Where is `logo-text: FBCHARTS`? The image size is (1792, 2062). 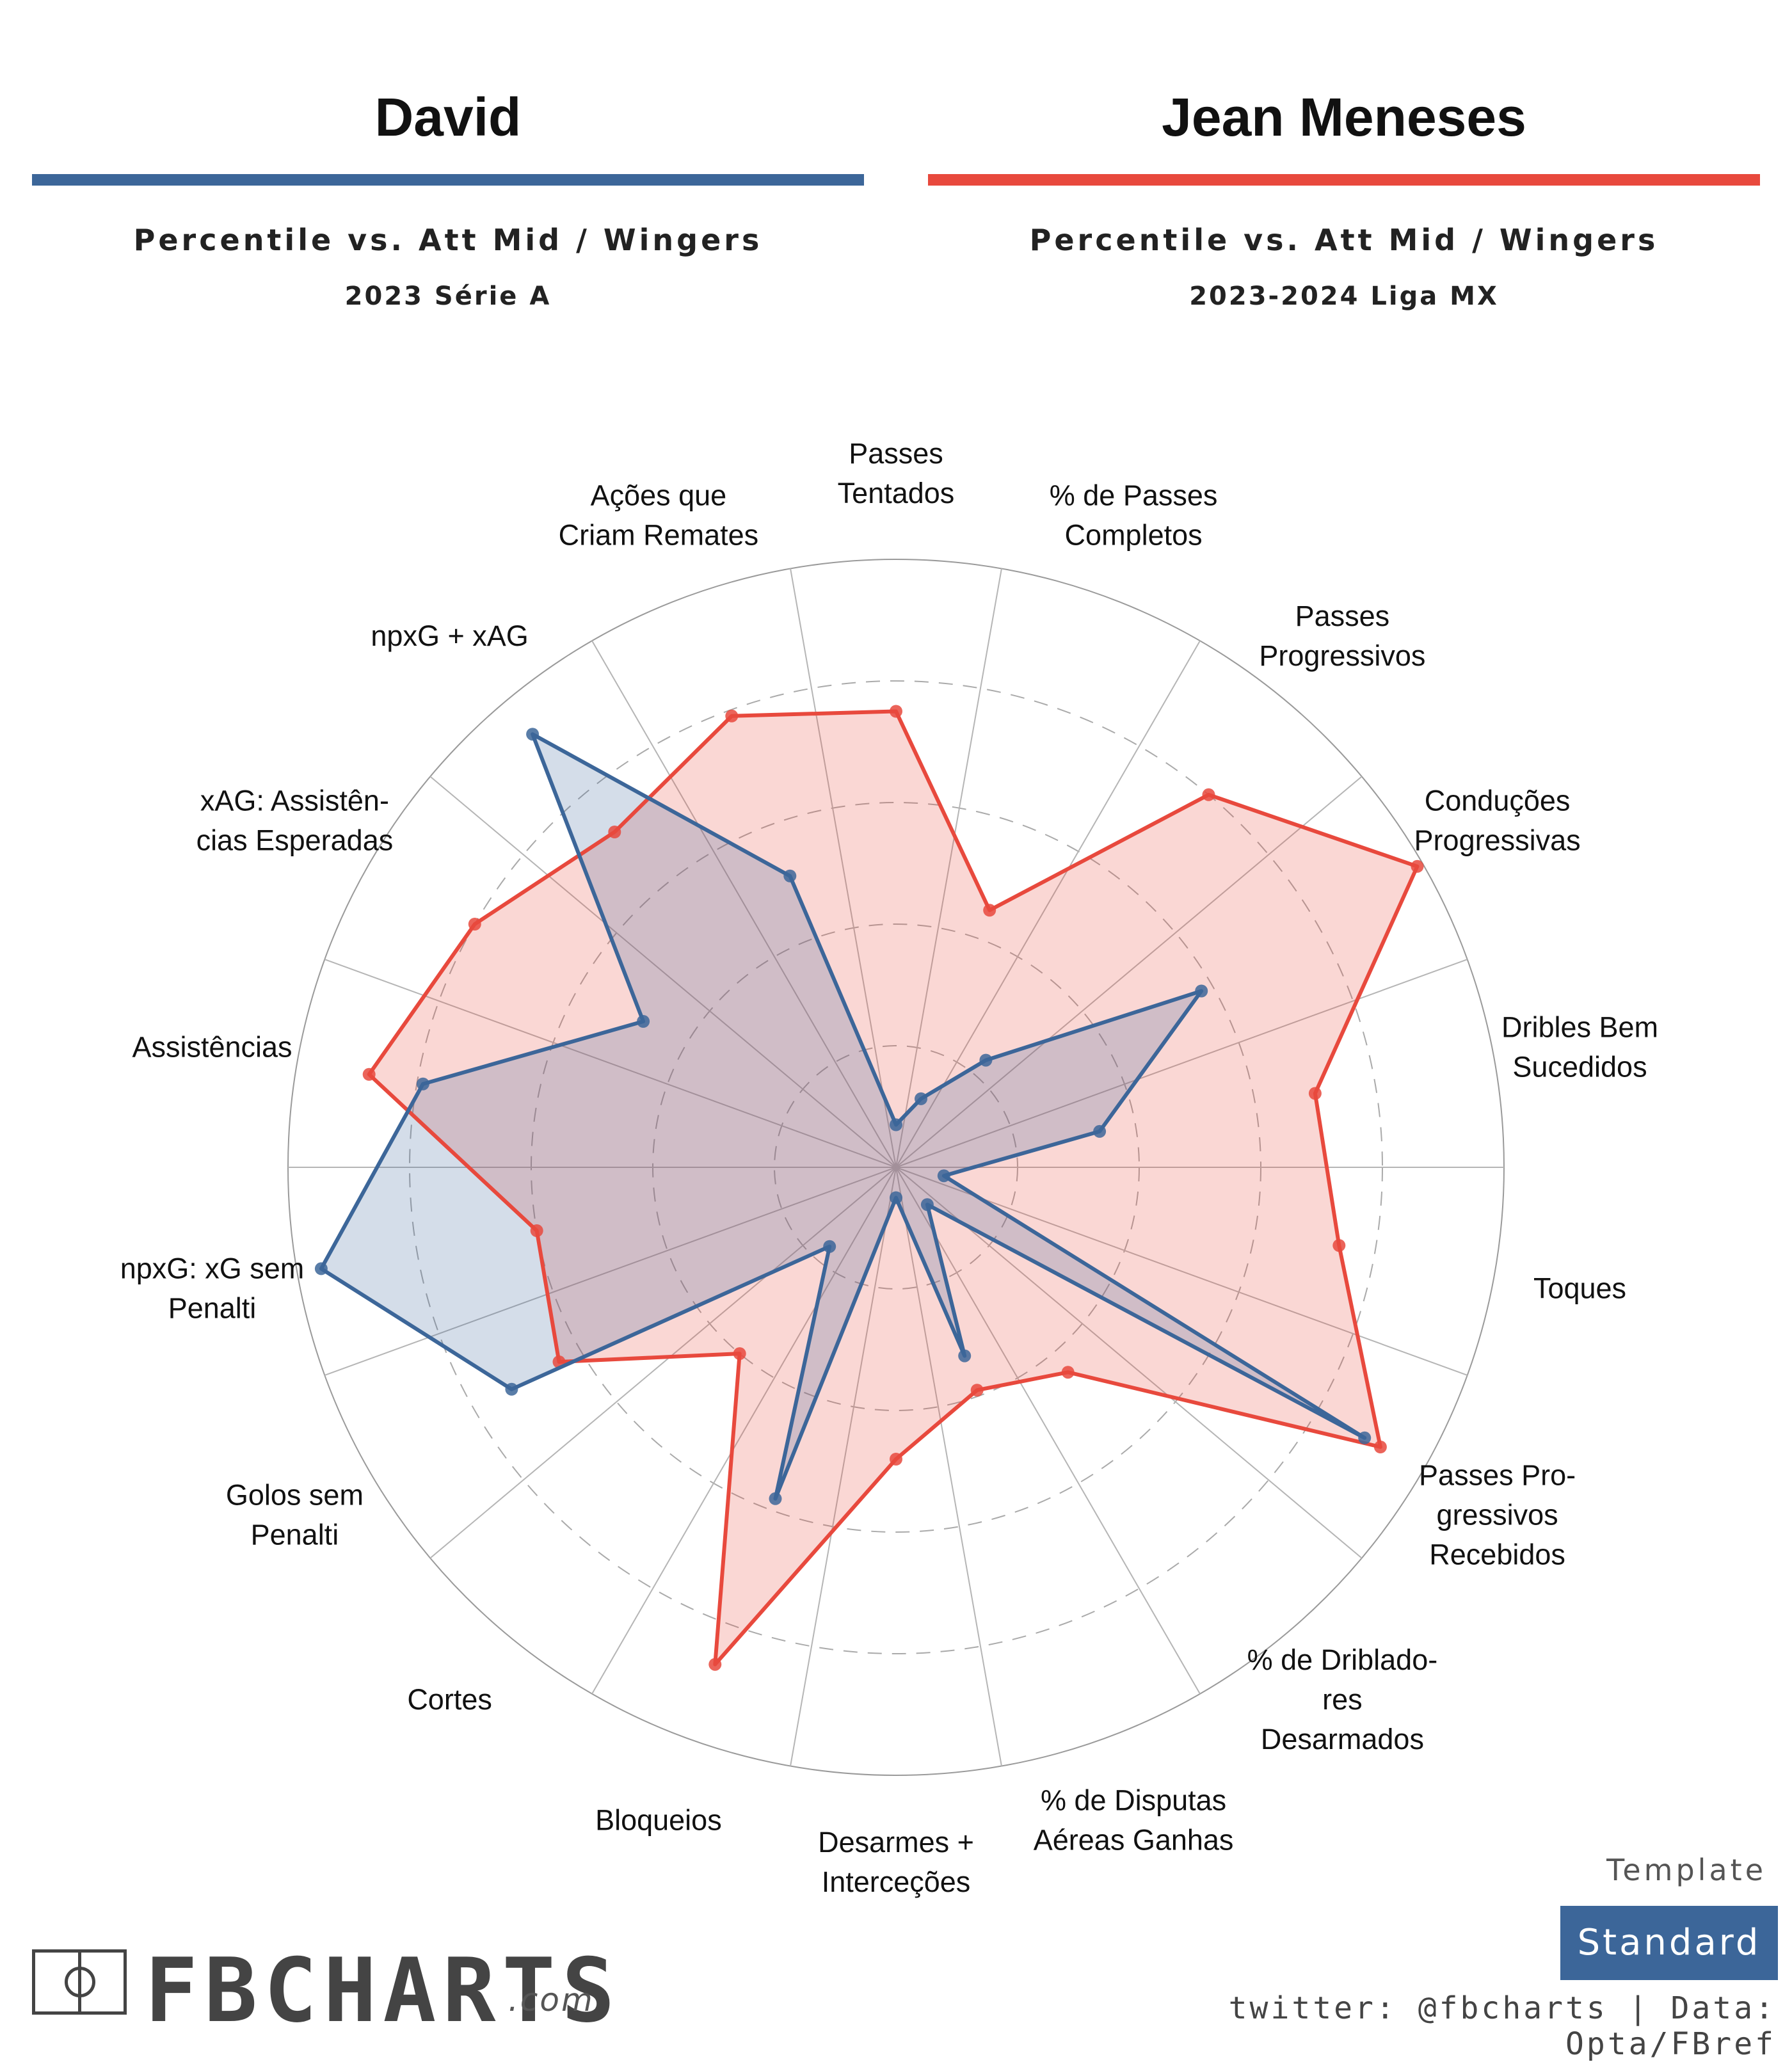
logo-text: FBCHARTS is located at coordinates (383, 1991).